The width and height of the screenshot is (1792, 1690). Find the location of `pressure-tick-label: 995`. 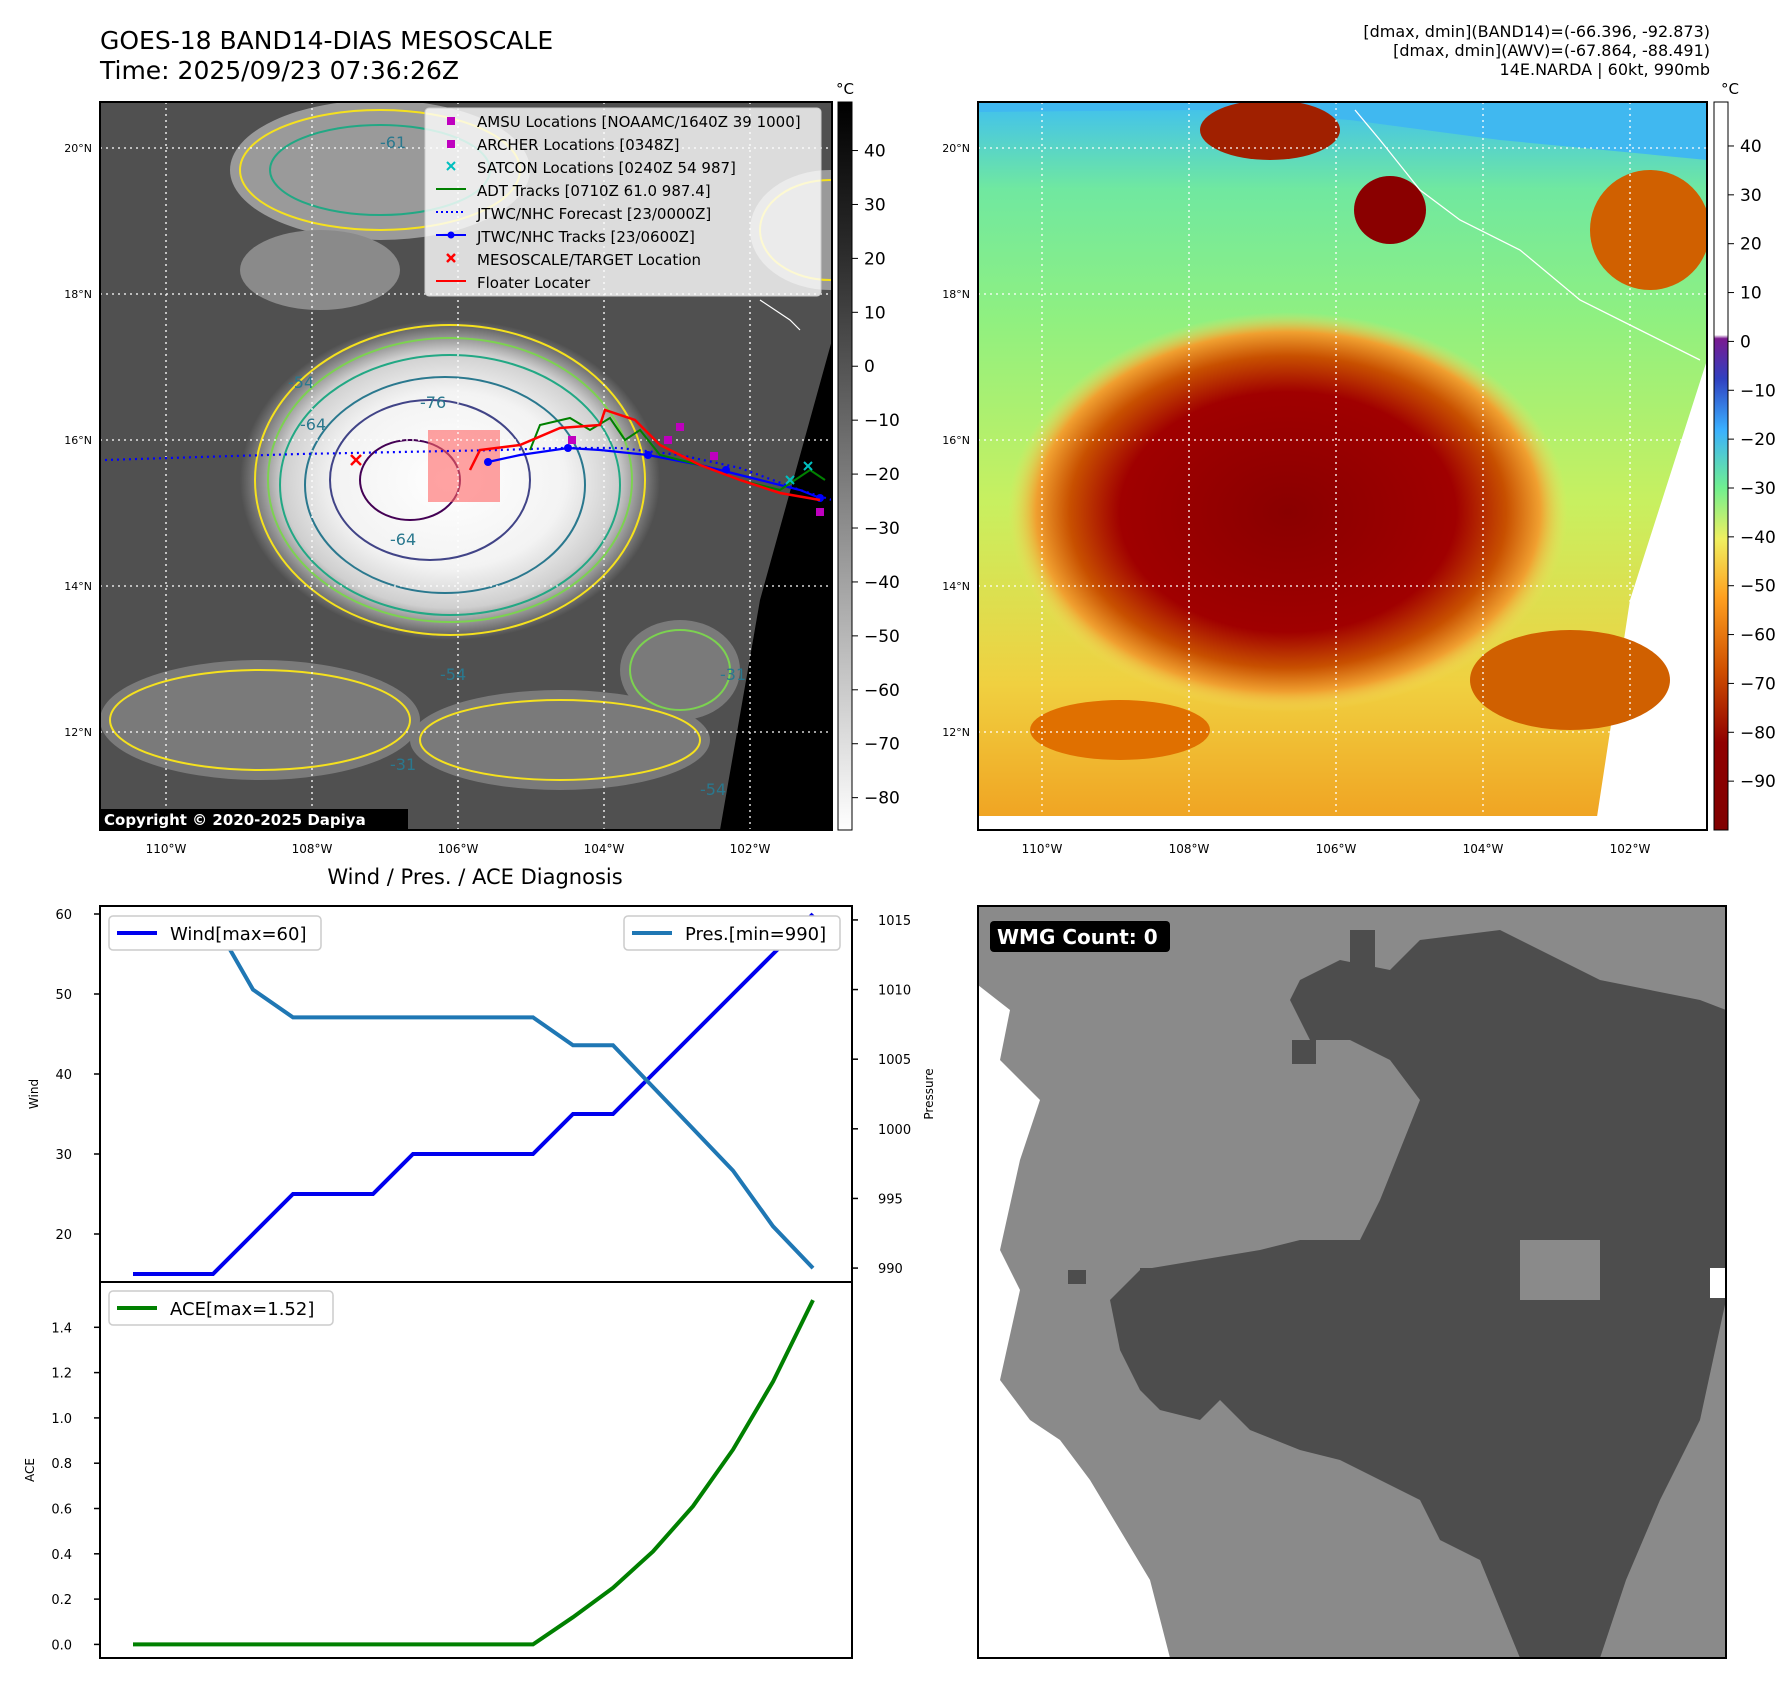

pressure-tick-label: 995 is located at coordinates (890, 1199).